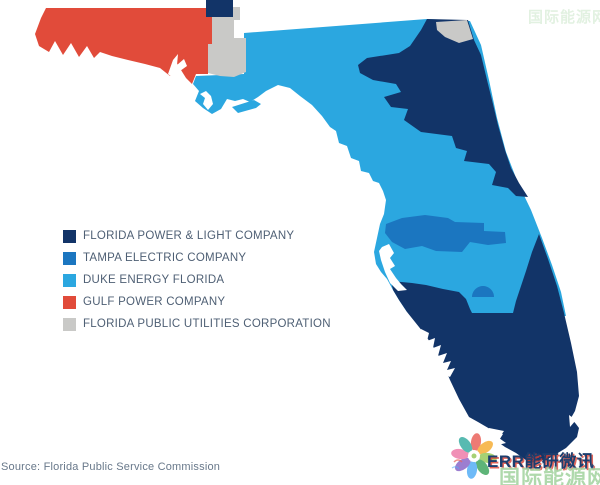 Image resolution: width=600 pixels, height=485 pixels. I want to click on legend-item-gulf-power: GULF POWER COMPANY, so click(197, 302).